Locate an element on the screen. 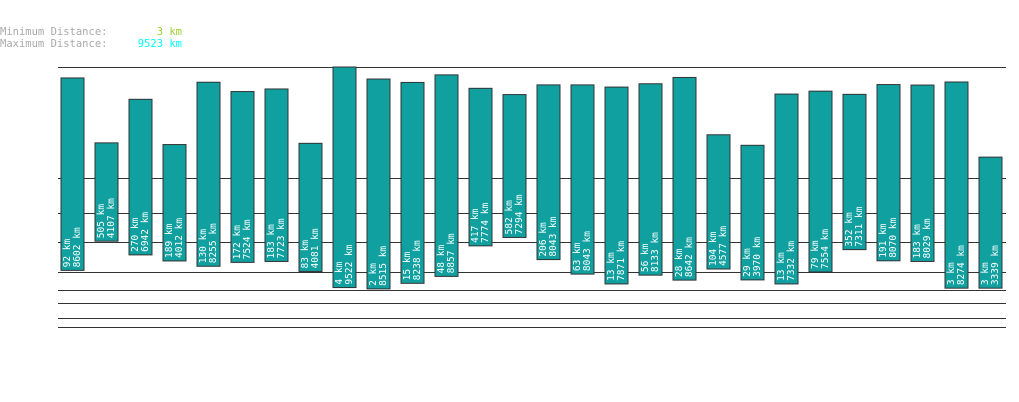 The height and width of the screenshot is (402, 1019). bar-min-label: 79 km is located at coordinates (815, 254).